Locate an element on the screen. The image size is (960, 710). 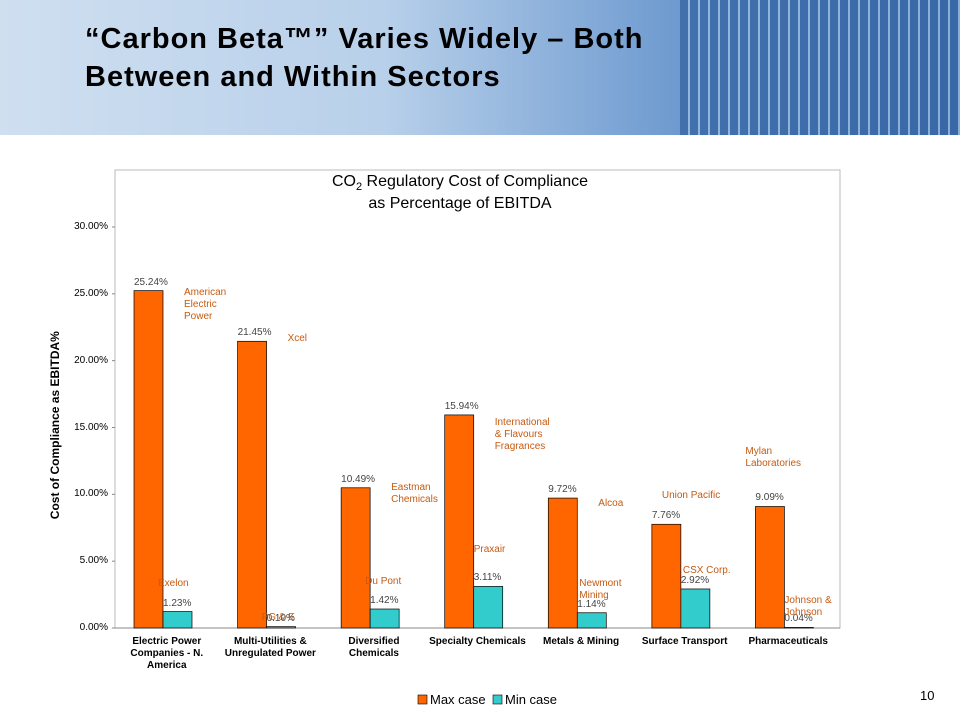
company-label: Praxair is located at coordinates (489, 550).